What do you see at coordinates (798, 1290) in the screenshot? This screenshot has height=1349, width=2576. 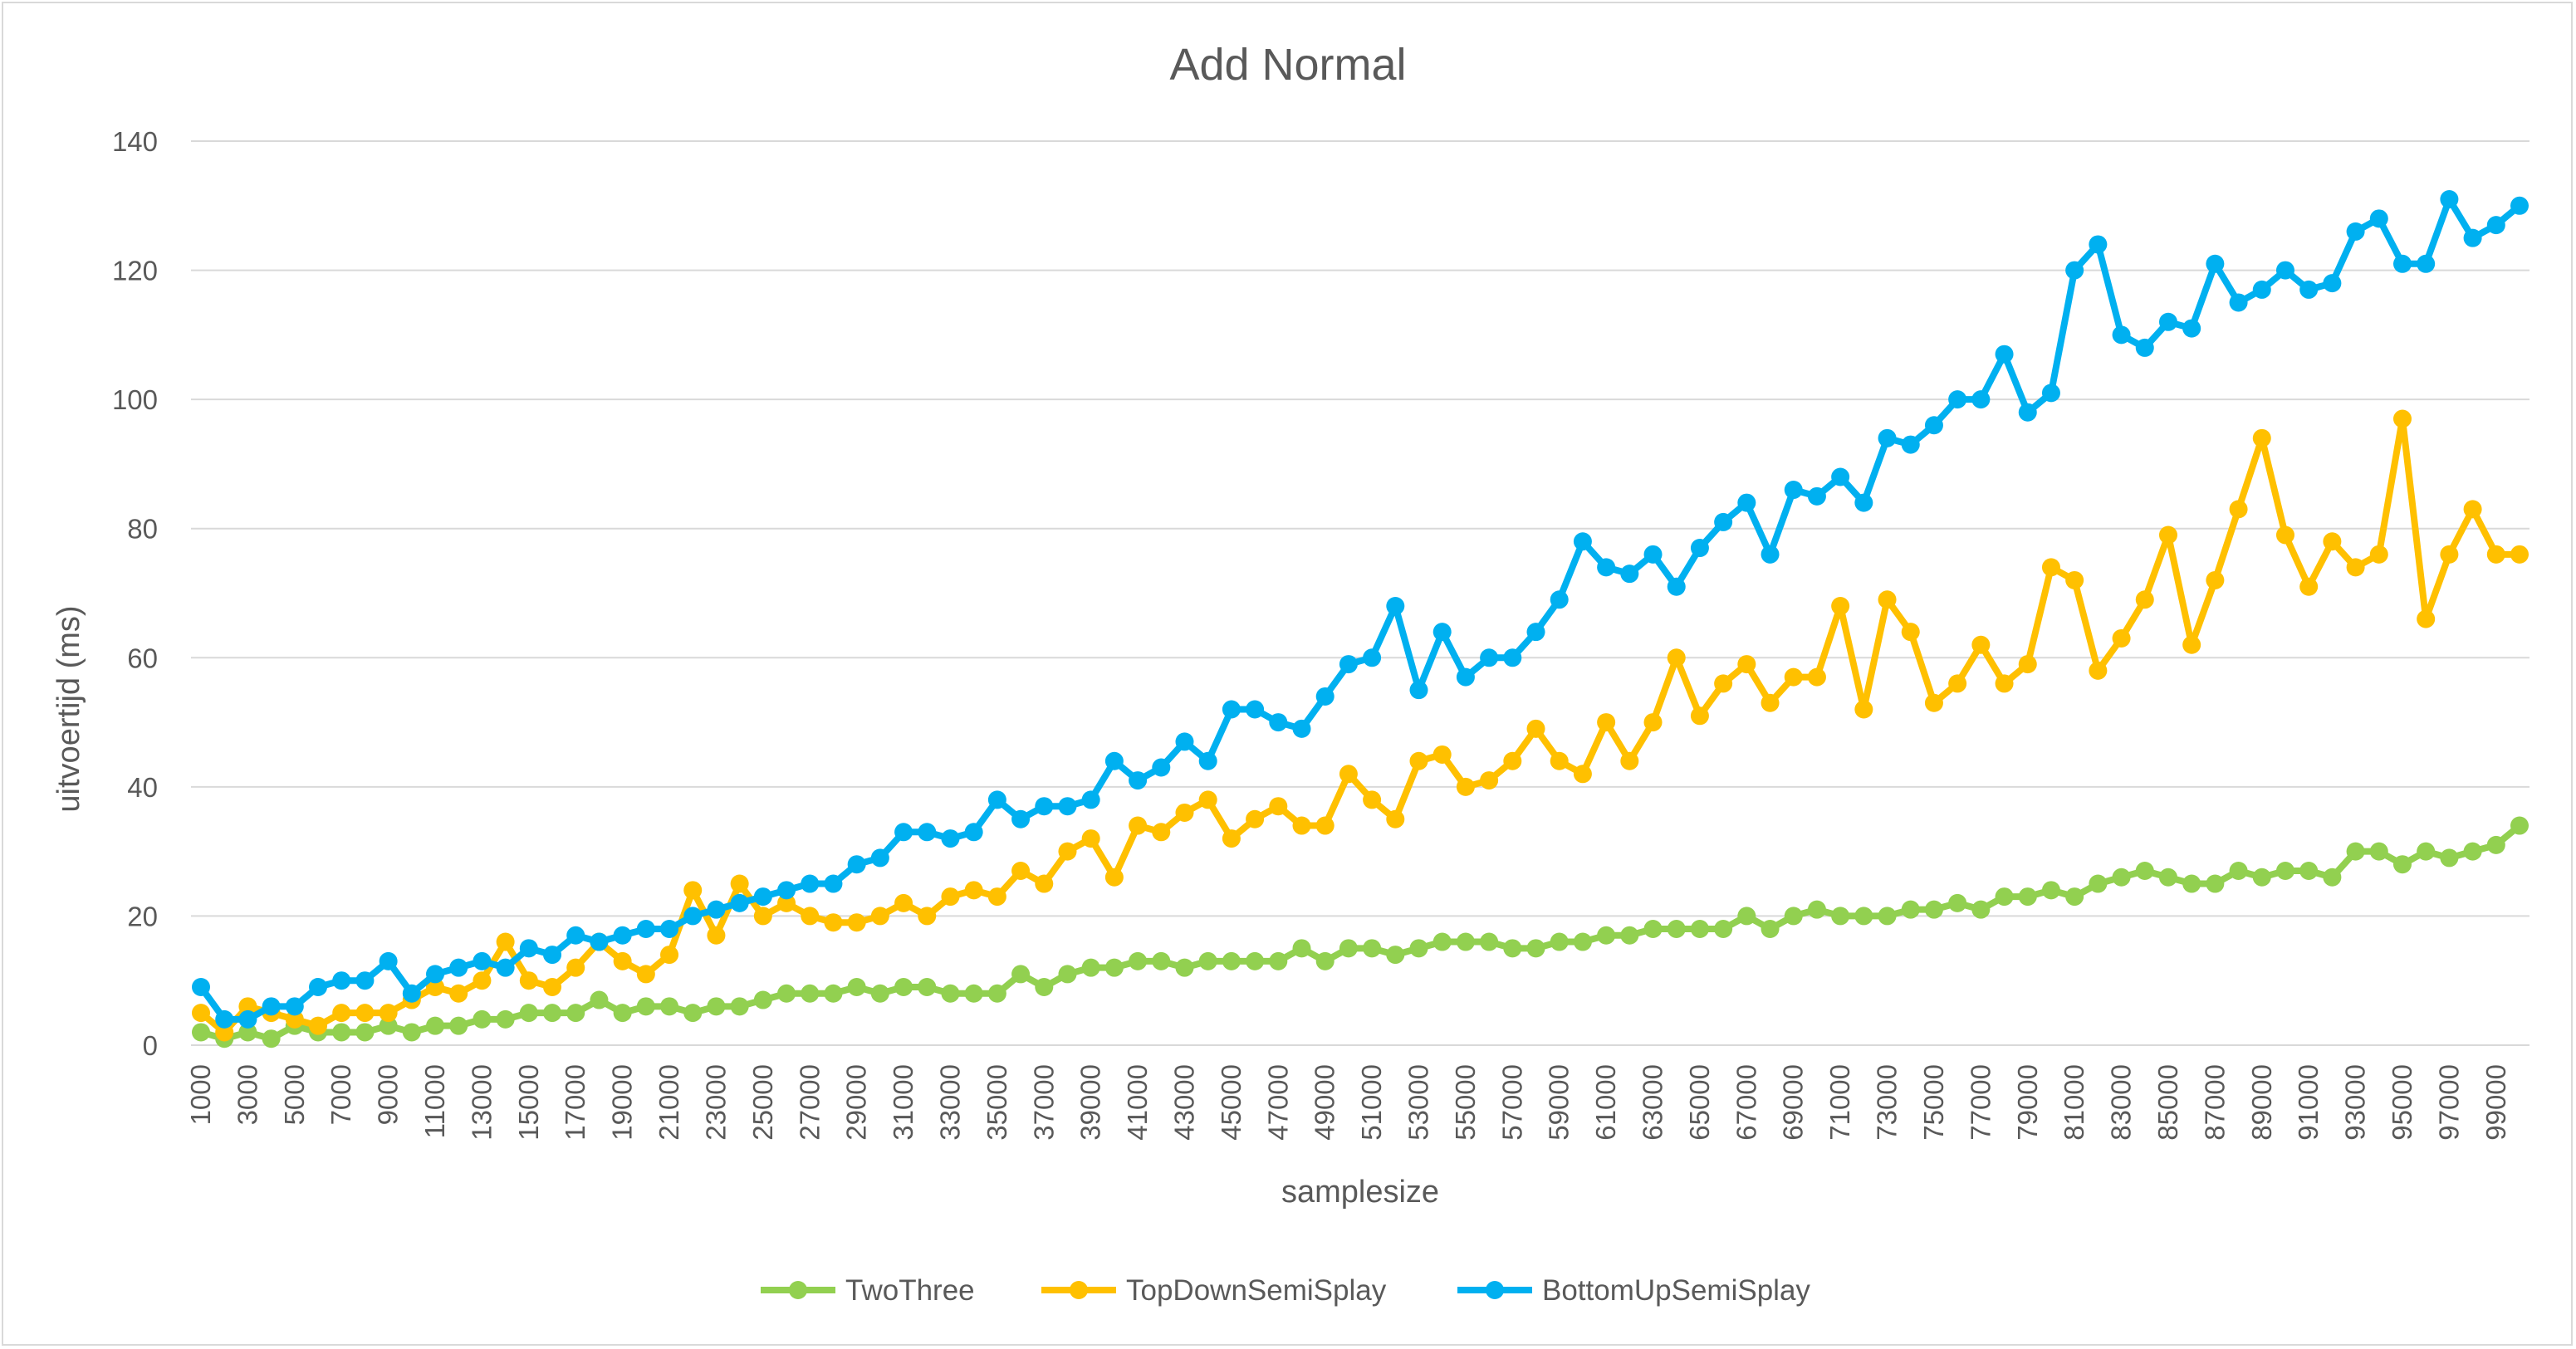 I see `legend-marker` at bounding box center [798, 1290].